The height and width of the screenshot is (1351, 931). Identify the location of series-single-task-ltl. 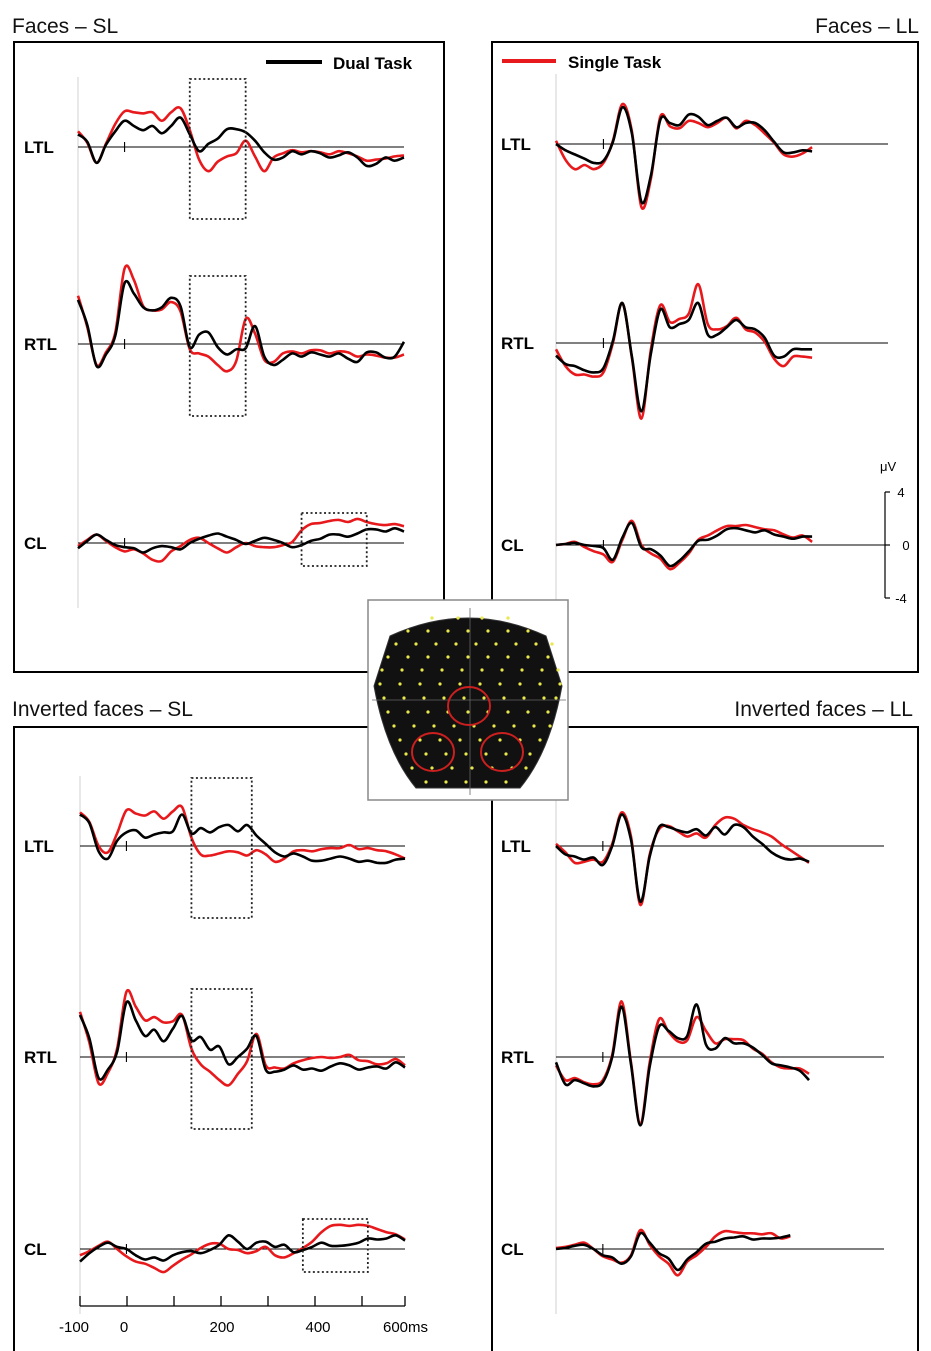
(242, 834).